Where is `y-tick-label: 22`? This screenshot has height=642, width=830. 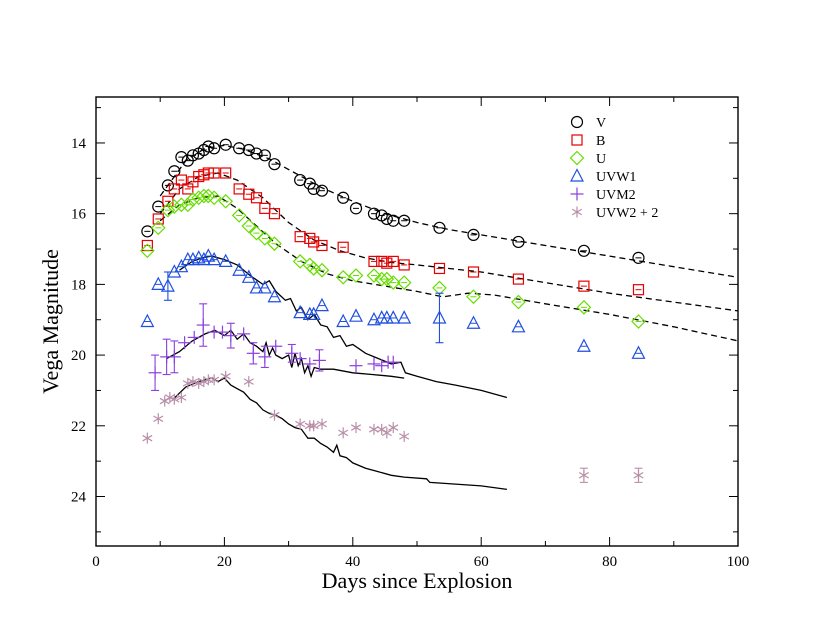 y-tick-label: 22 is located at coordinates (78, 427).